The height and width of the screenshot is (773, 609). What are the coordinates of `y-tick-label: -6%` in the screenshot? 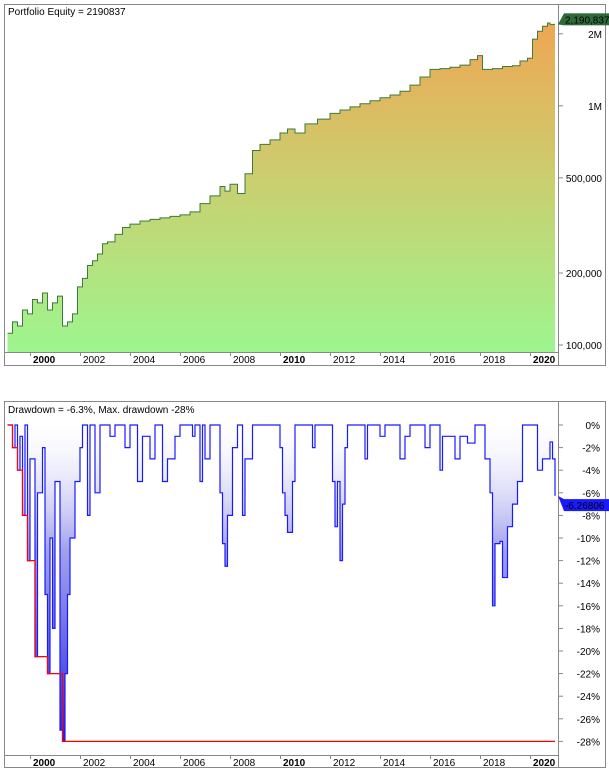 It's located at (591, 494).